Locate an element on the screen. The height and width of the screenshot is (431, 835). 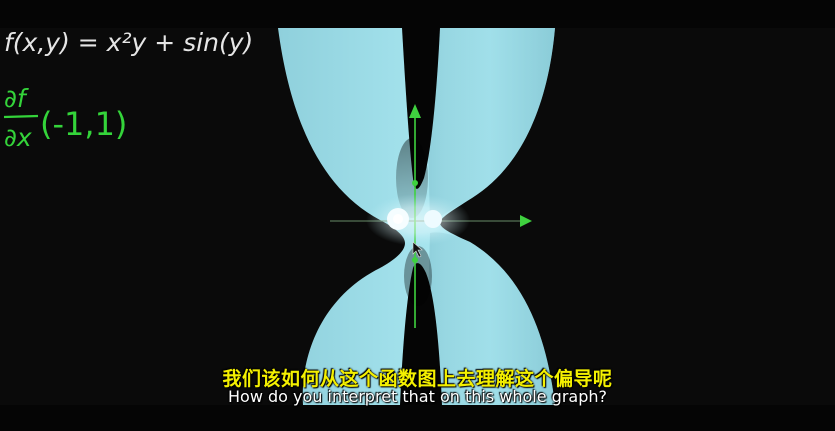
mouse-cursor-icon is located at coordinates (417, 249).